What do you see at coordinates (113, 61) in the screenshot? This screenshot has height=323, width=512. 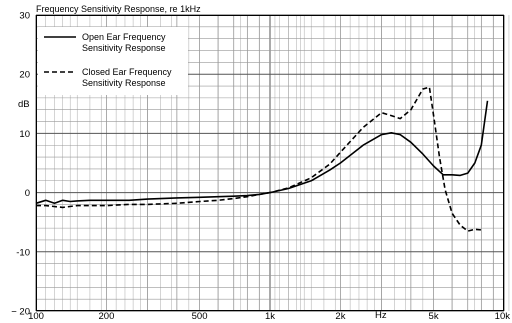 I see `legend-box` at bounding box center [113, 61].